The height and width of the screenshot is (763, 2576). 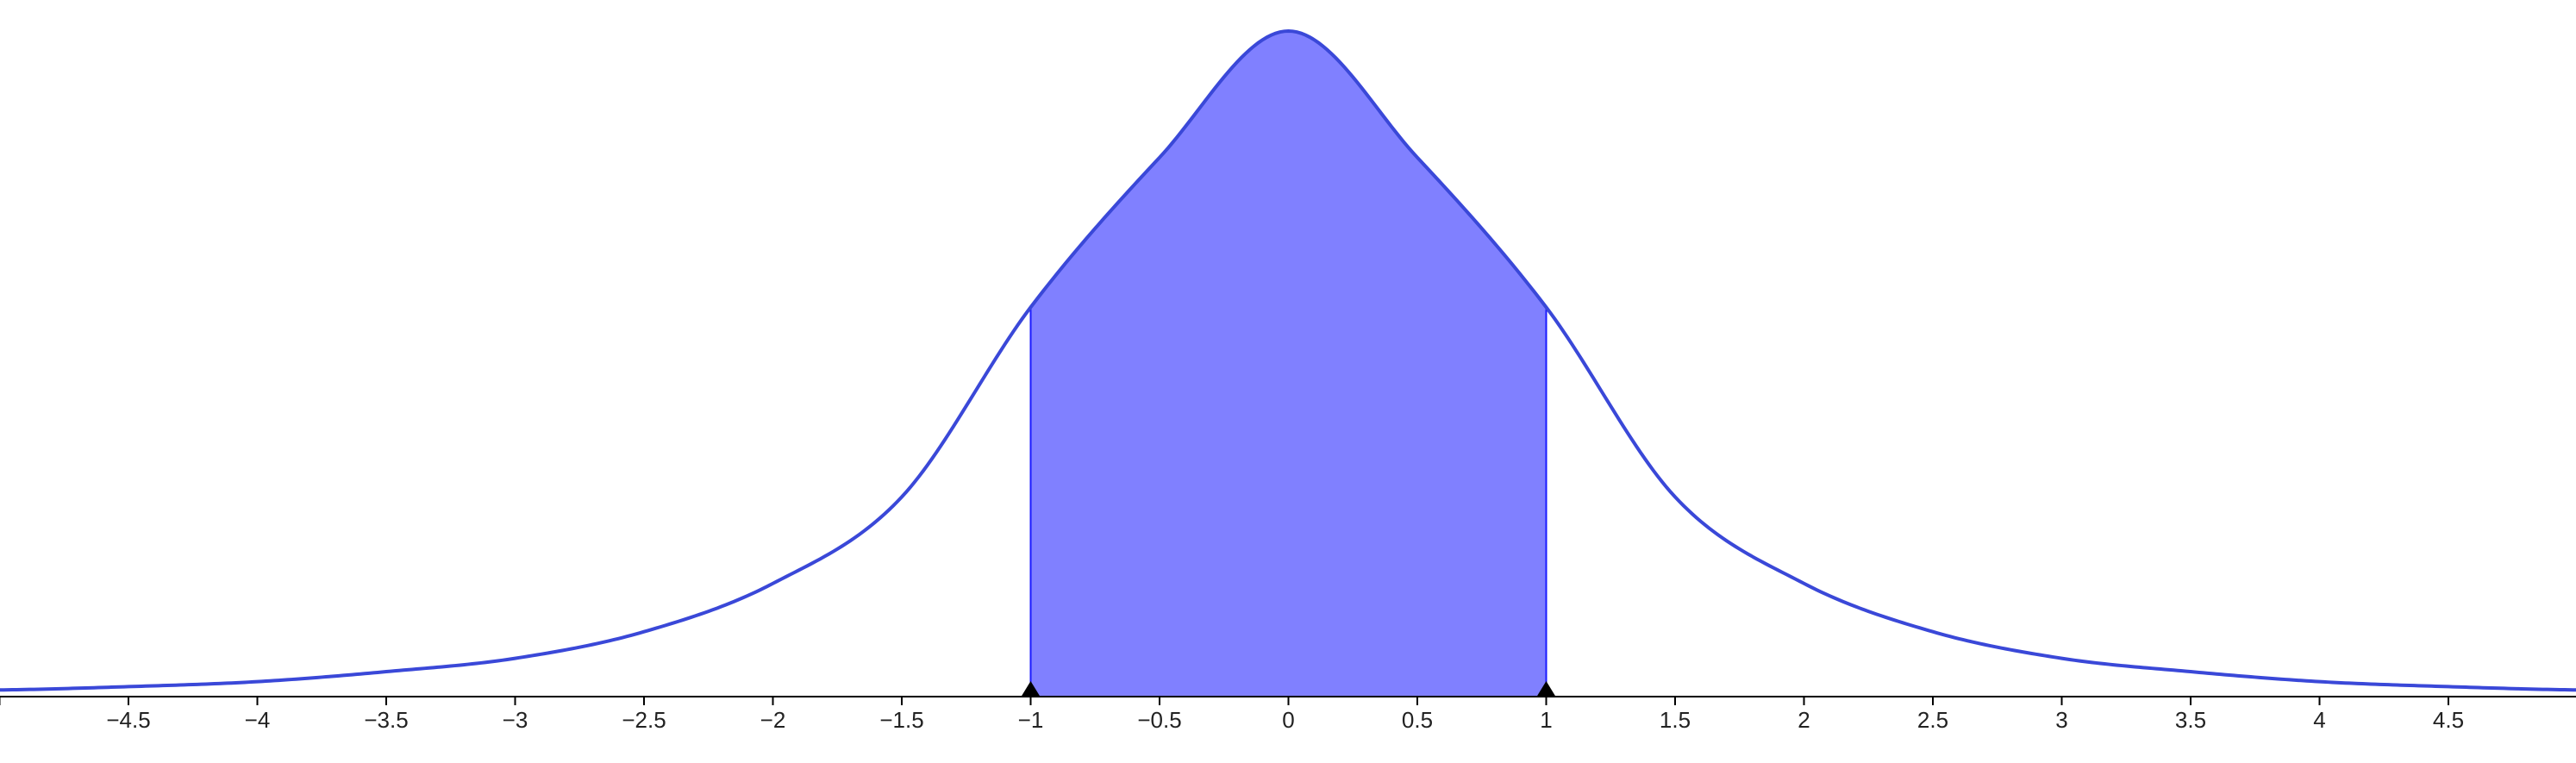 I want to click on x-tick-label: −1, so click(x=1031, y=720).